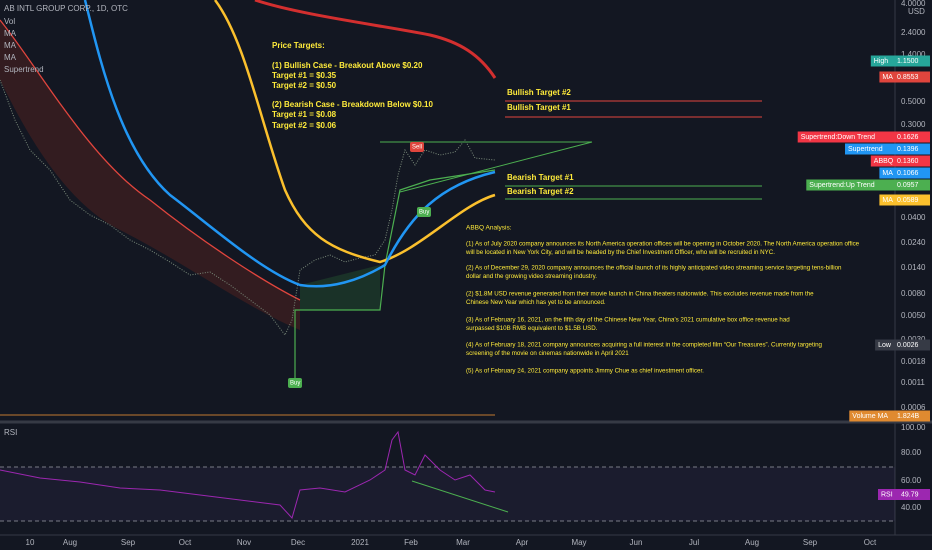  What do you see at coordinates (913, 217) in the screenshot?
I see `price-label: 0.0400` at bounding box center [913, 217].